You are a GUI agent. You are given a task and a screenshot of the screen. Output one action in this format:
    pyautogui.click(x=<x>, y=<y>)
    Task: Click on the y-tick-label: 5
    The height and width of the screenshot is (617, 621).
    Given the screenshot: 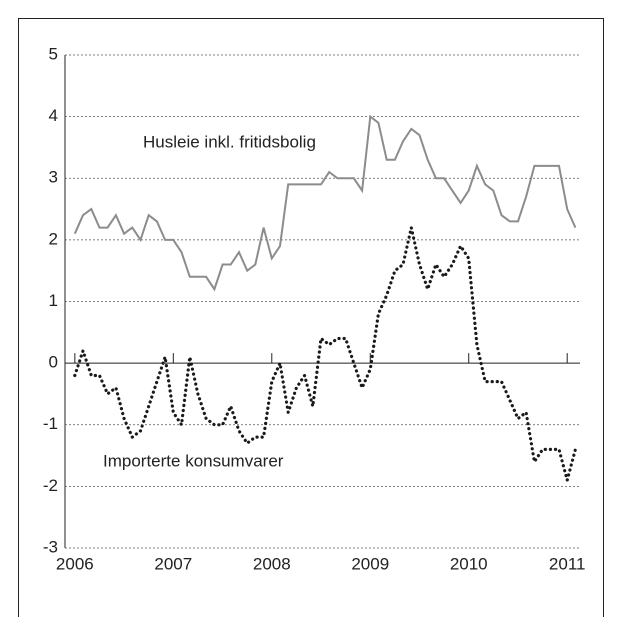 What is the action you would take?
    pyautogui.click(x=53, y=53)
    